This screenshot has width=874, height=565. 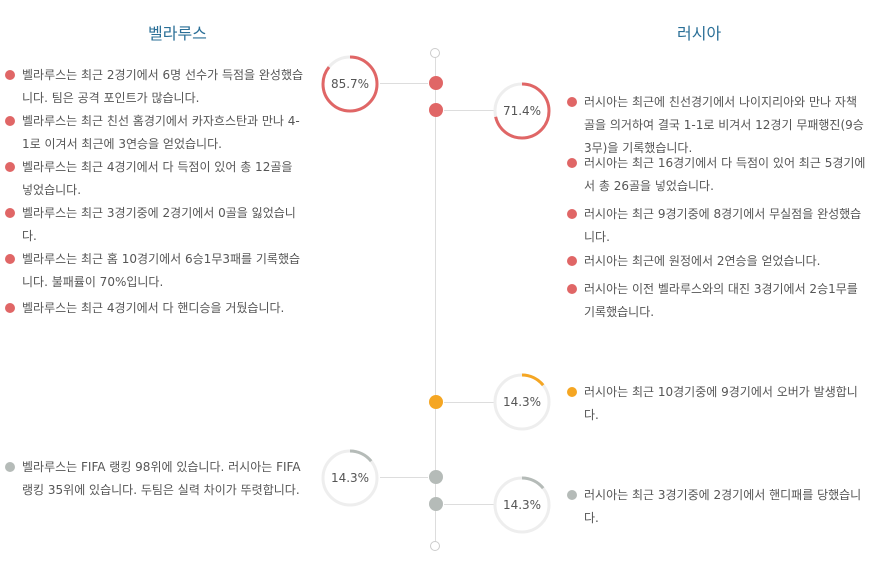 I want to click on russia-fact-item: 러시아는 최근에 원정에서 2연승을 얻었습니다., so click(x=716, y=261).